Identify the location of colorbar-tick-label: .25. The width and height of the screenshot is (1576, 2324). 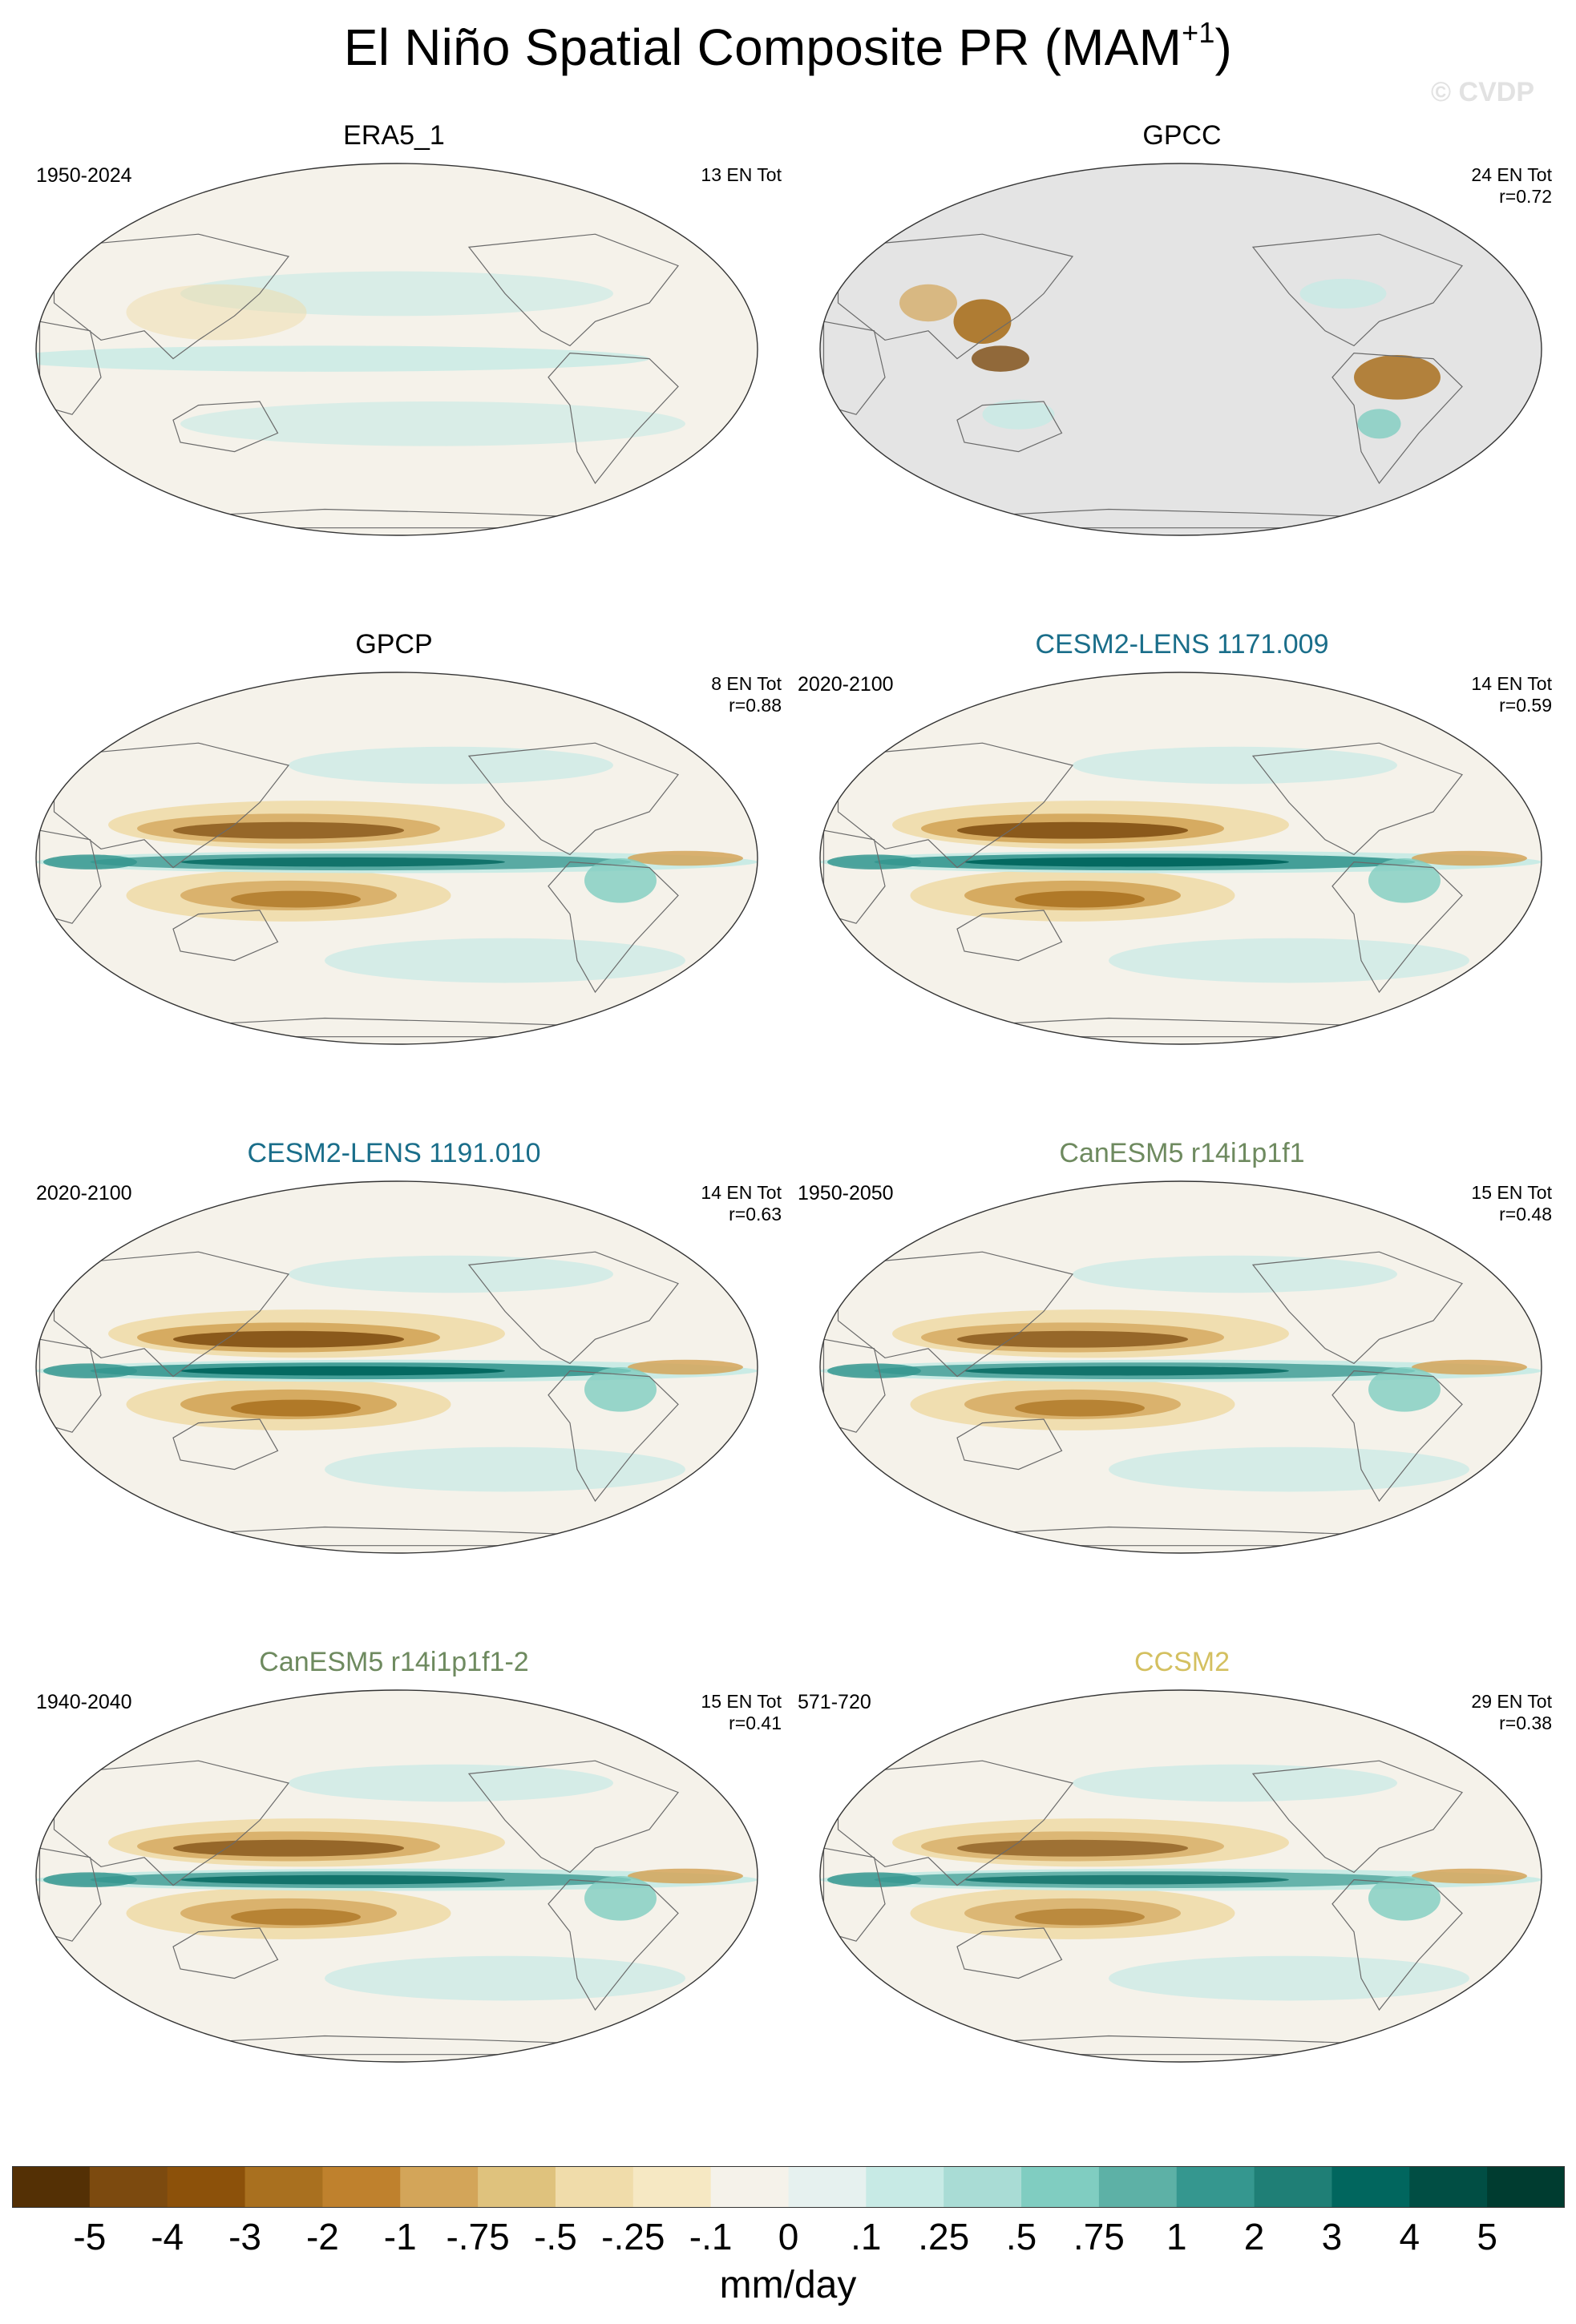
(944, 2236).